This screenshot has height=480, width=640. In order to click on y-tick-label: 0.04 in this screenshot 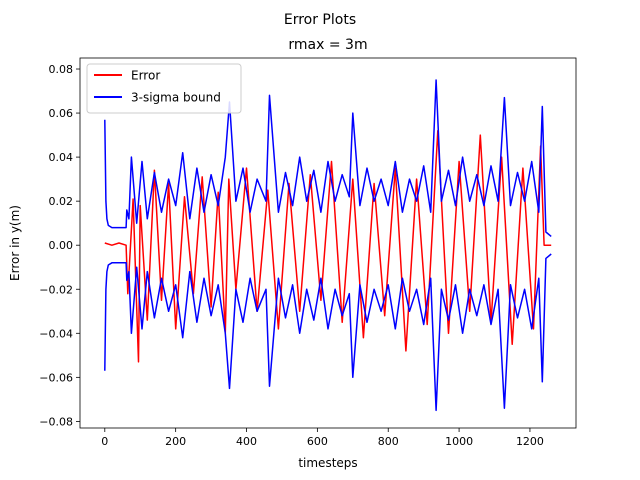, I will do `click(61, 157)`.